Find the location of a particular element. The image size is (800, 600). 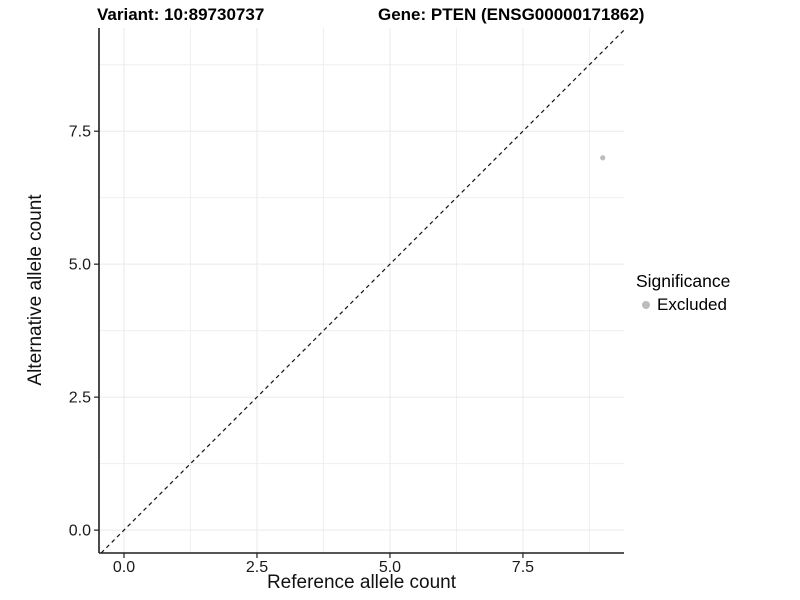

legend-key-dot-icon is located at coordinates (646, 305).